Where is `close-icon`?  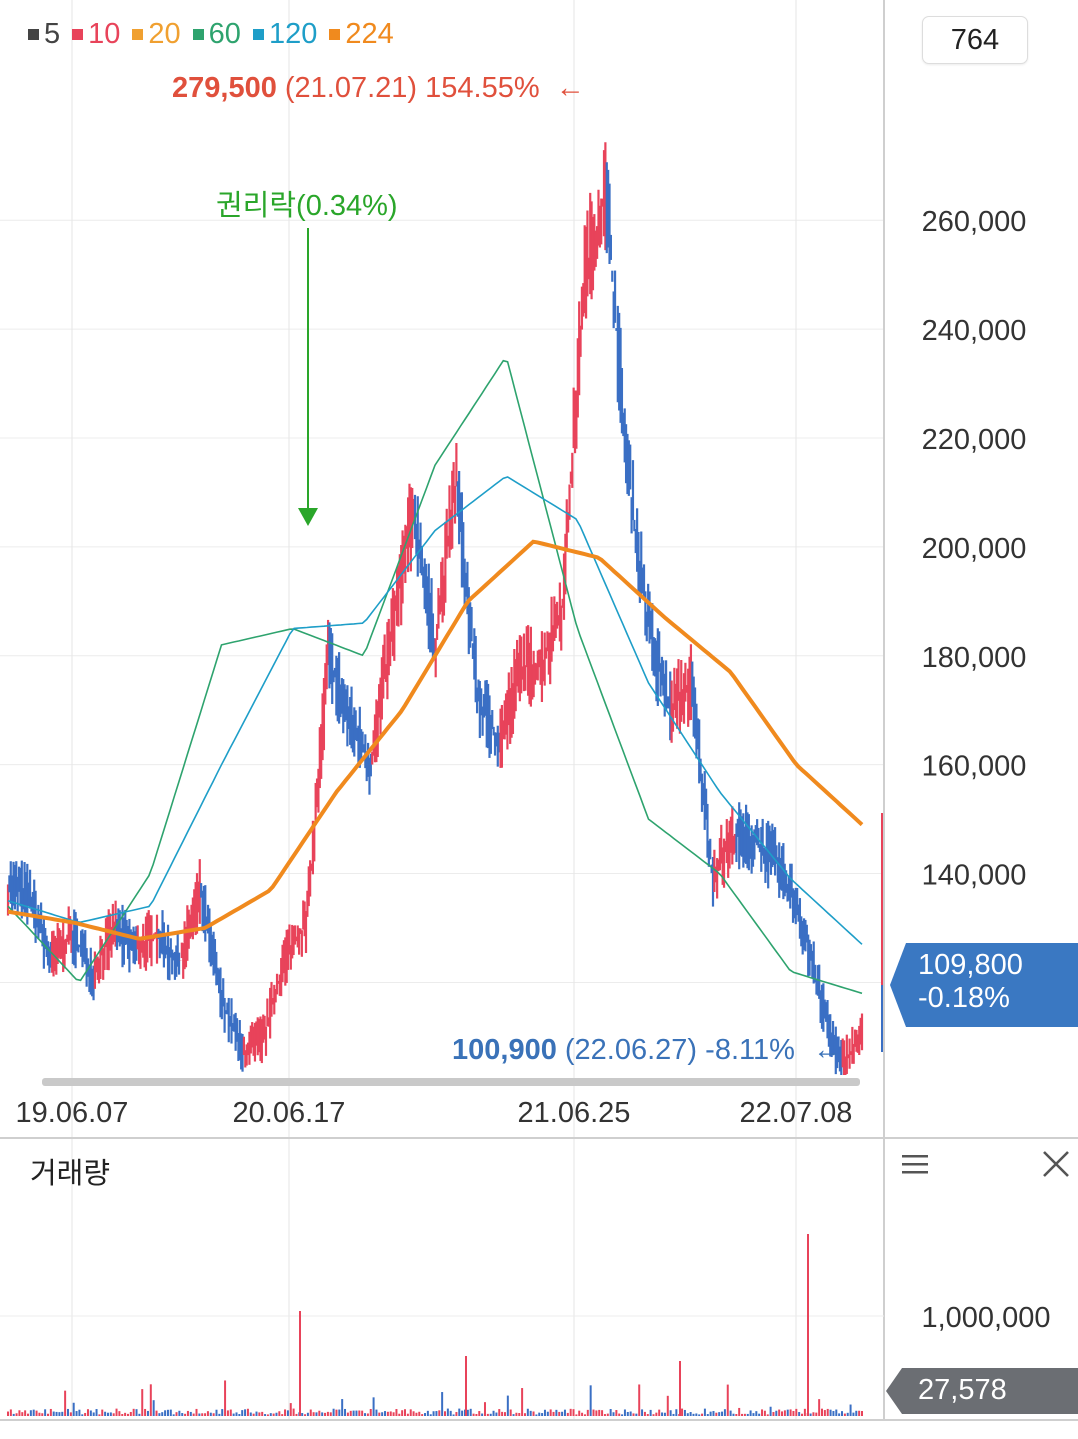 close-icon is located at coordinates (1056, 1164).